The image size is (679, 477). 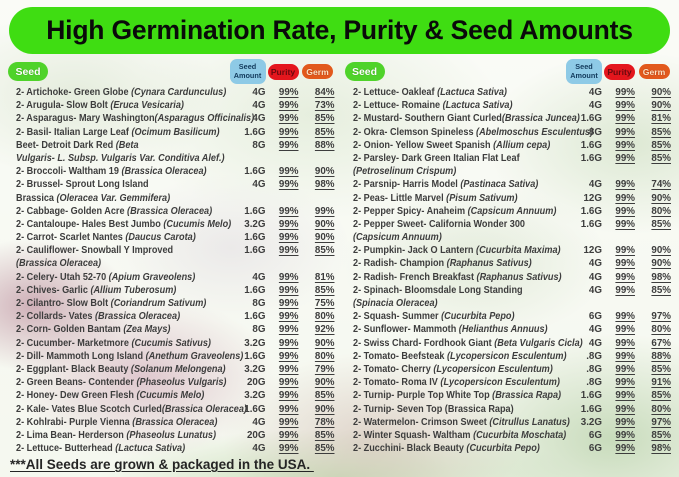 What do you see at coordinates (204, 119) in the screenshot?
I see `seed-latin-name: (Asparagus Officinalis)` at bounding box center [204, 119].